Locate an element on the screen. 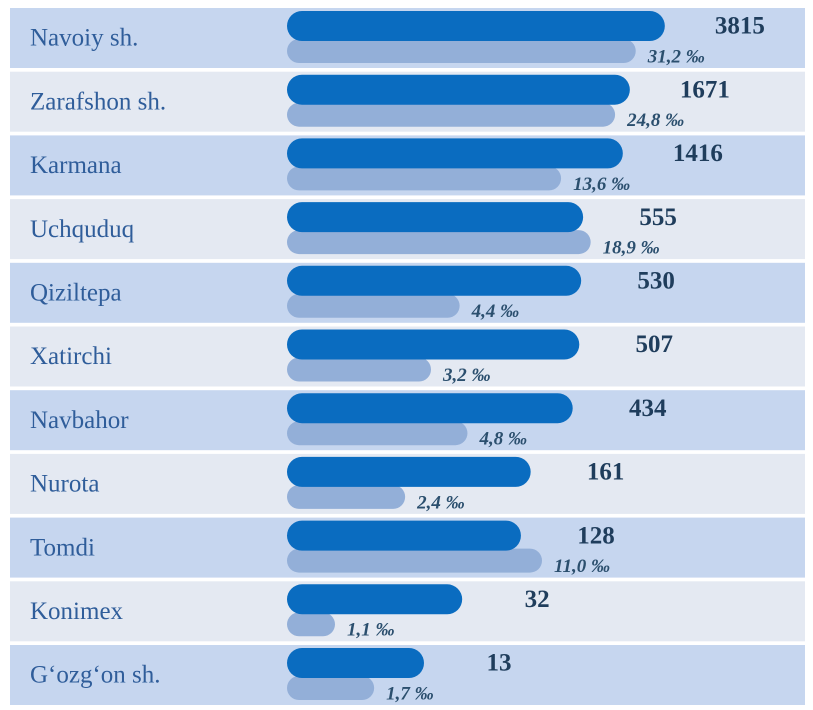 The image size is (813, 710). count-label: 1416 is located at coordinates (698, 153).